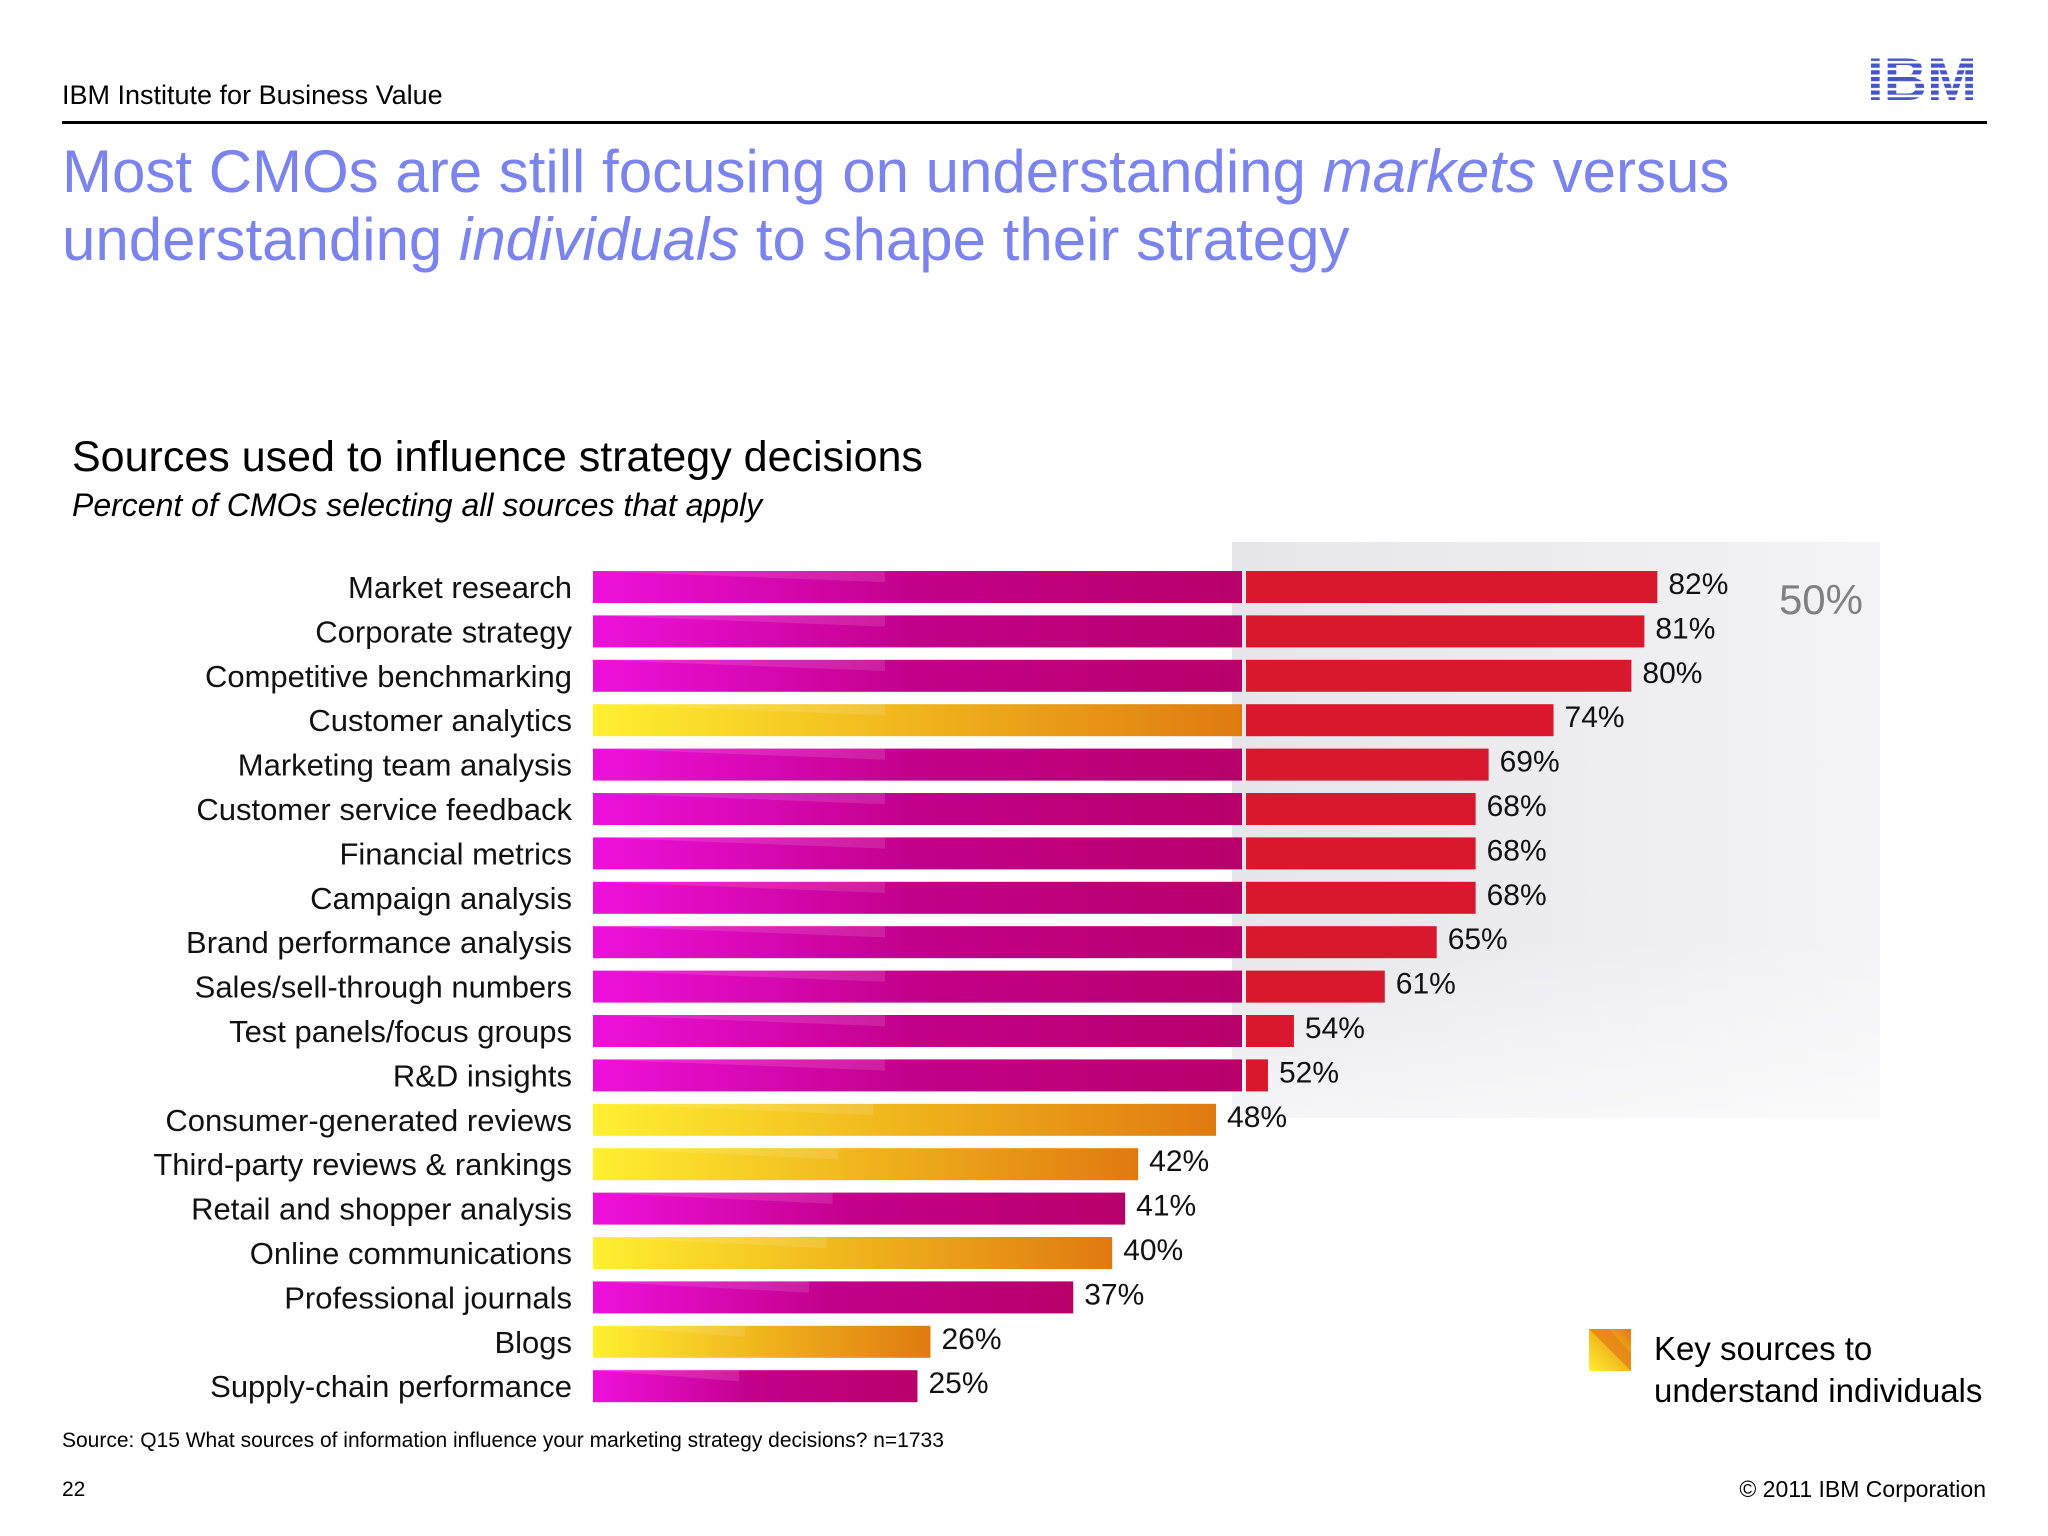  Describe the element at coordinates (362, 1164) in the screenshot. I see `category-label-13: Third-party reviews & rankings` at that location.